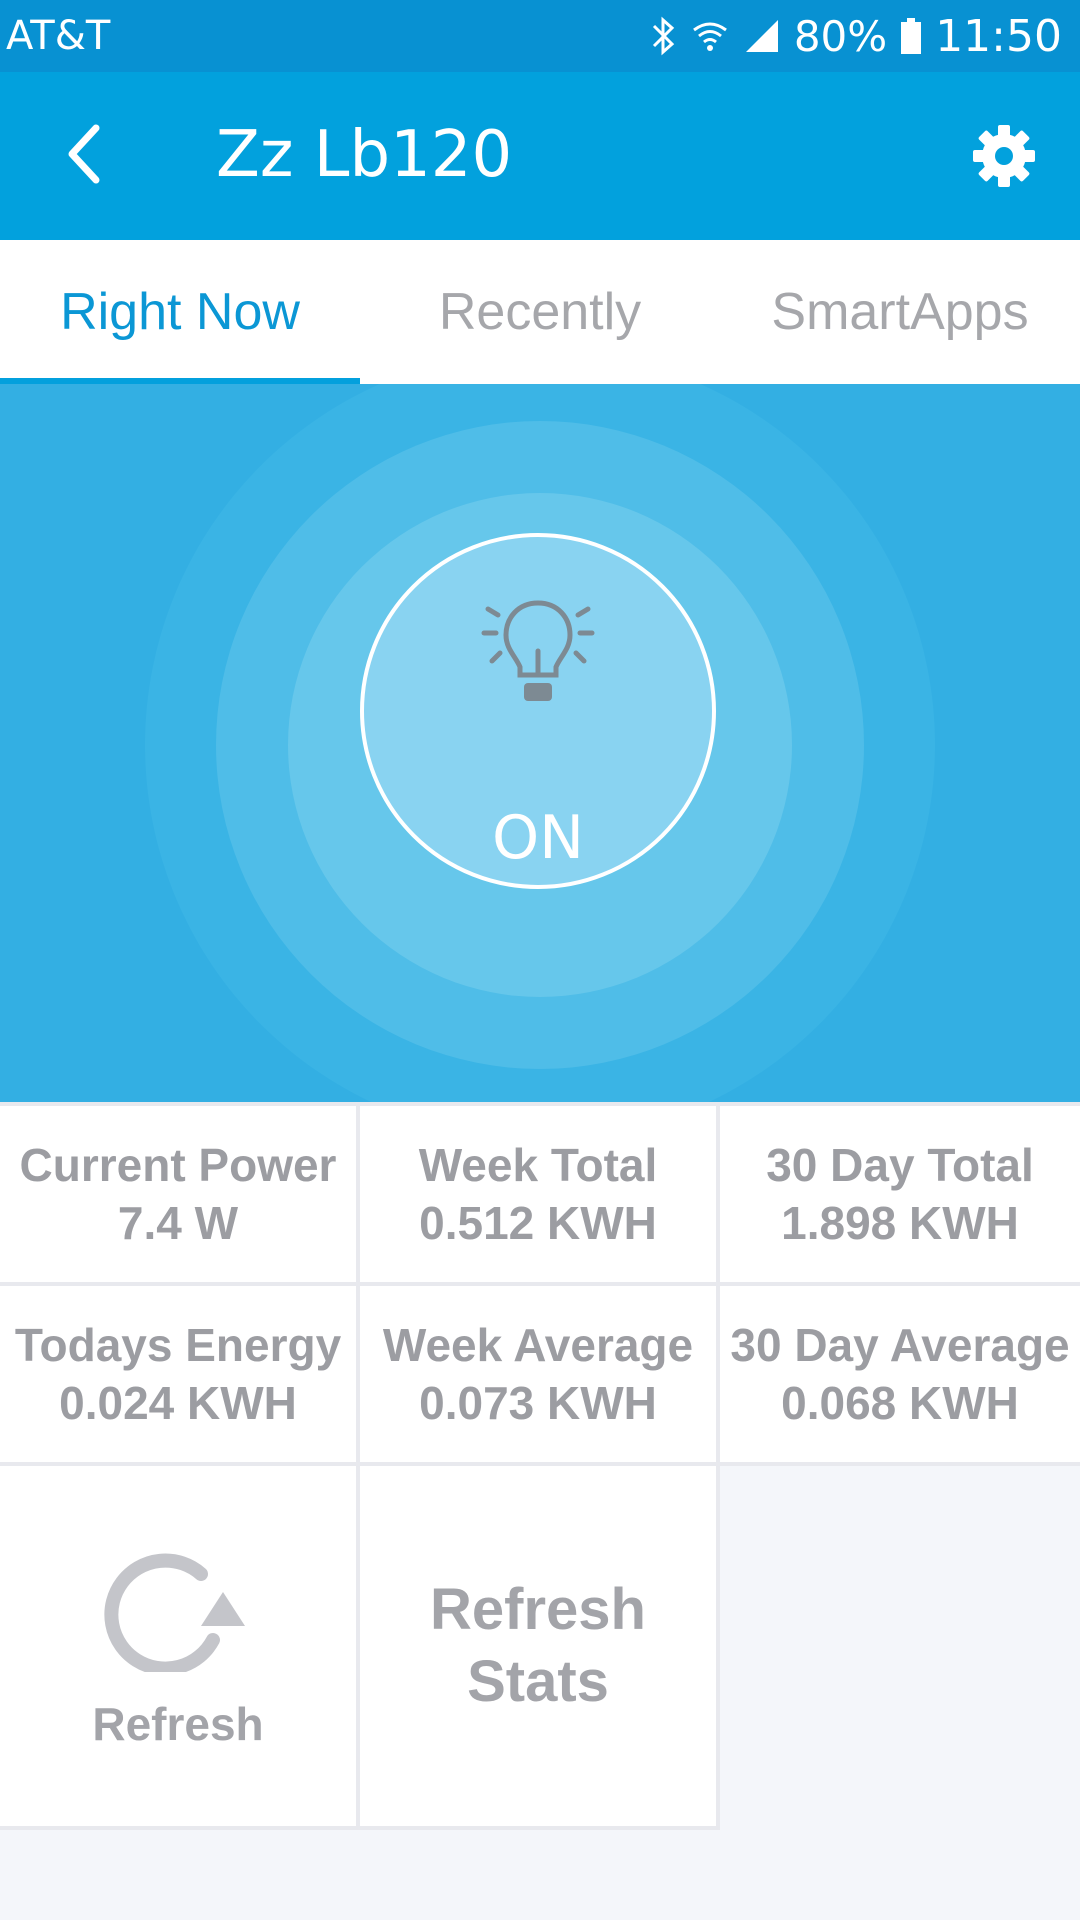 Image resolution: width=1080 pixels, height=1920 pixels. What do you see at coordinates (180, 1194) in the screenshot?
I see `stat-current-power: Current Power 7.4 W` at bounding box center [180, 1194].